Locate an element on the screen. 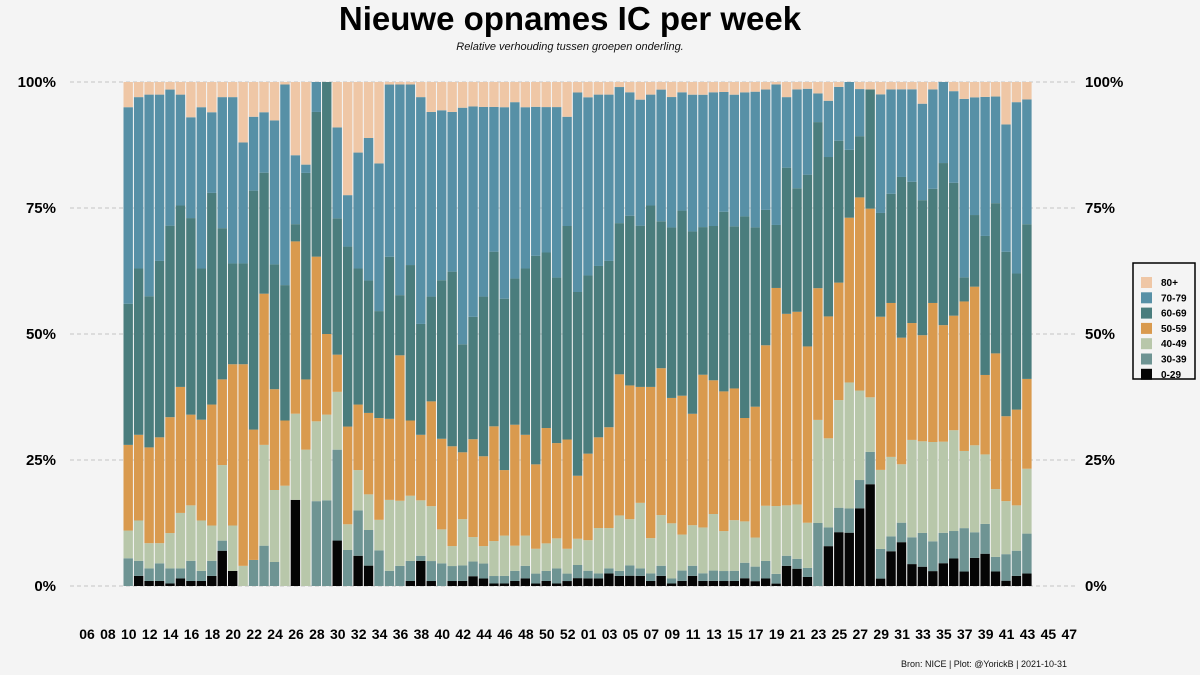 Image resolution: width=1200 pixels, height=675 pixels. y-tick-label: 100% is located at coordinates (1104, 82).